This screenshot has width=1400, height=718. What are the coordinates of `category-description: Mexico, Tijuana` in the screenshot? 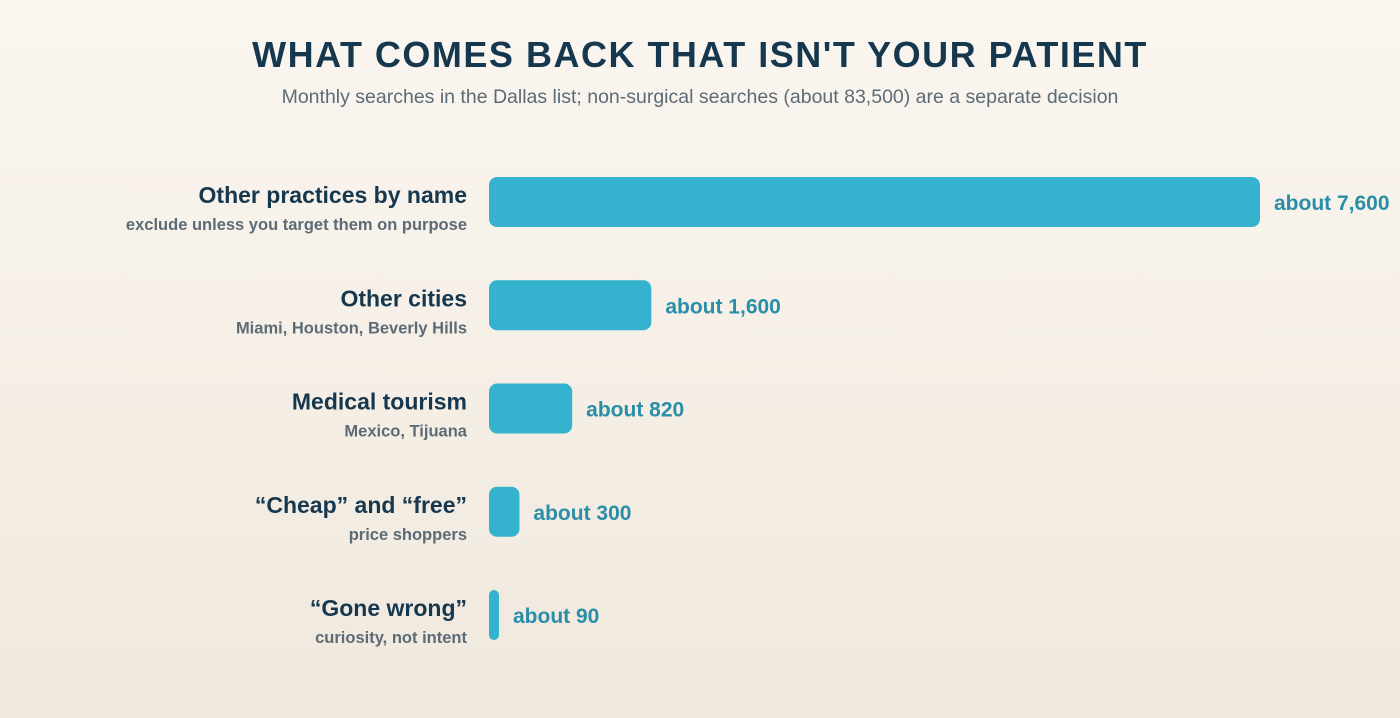 It's located at (405, 432).